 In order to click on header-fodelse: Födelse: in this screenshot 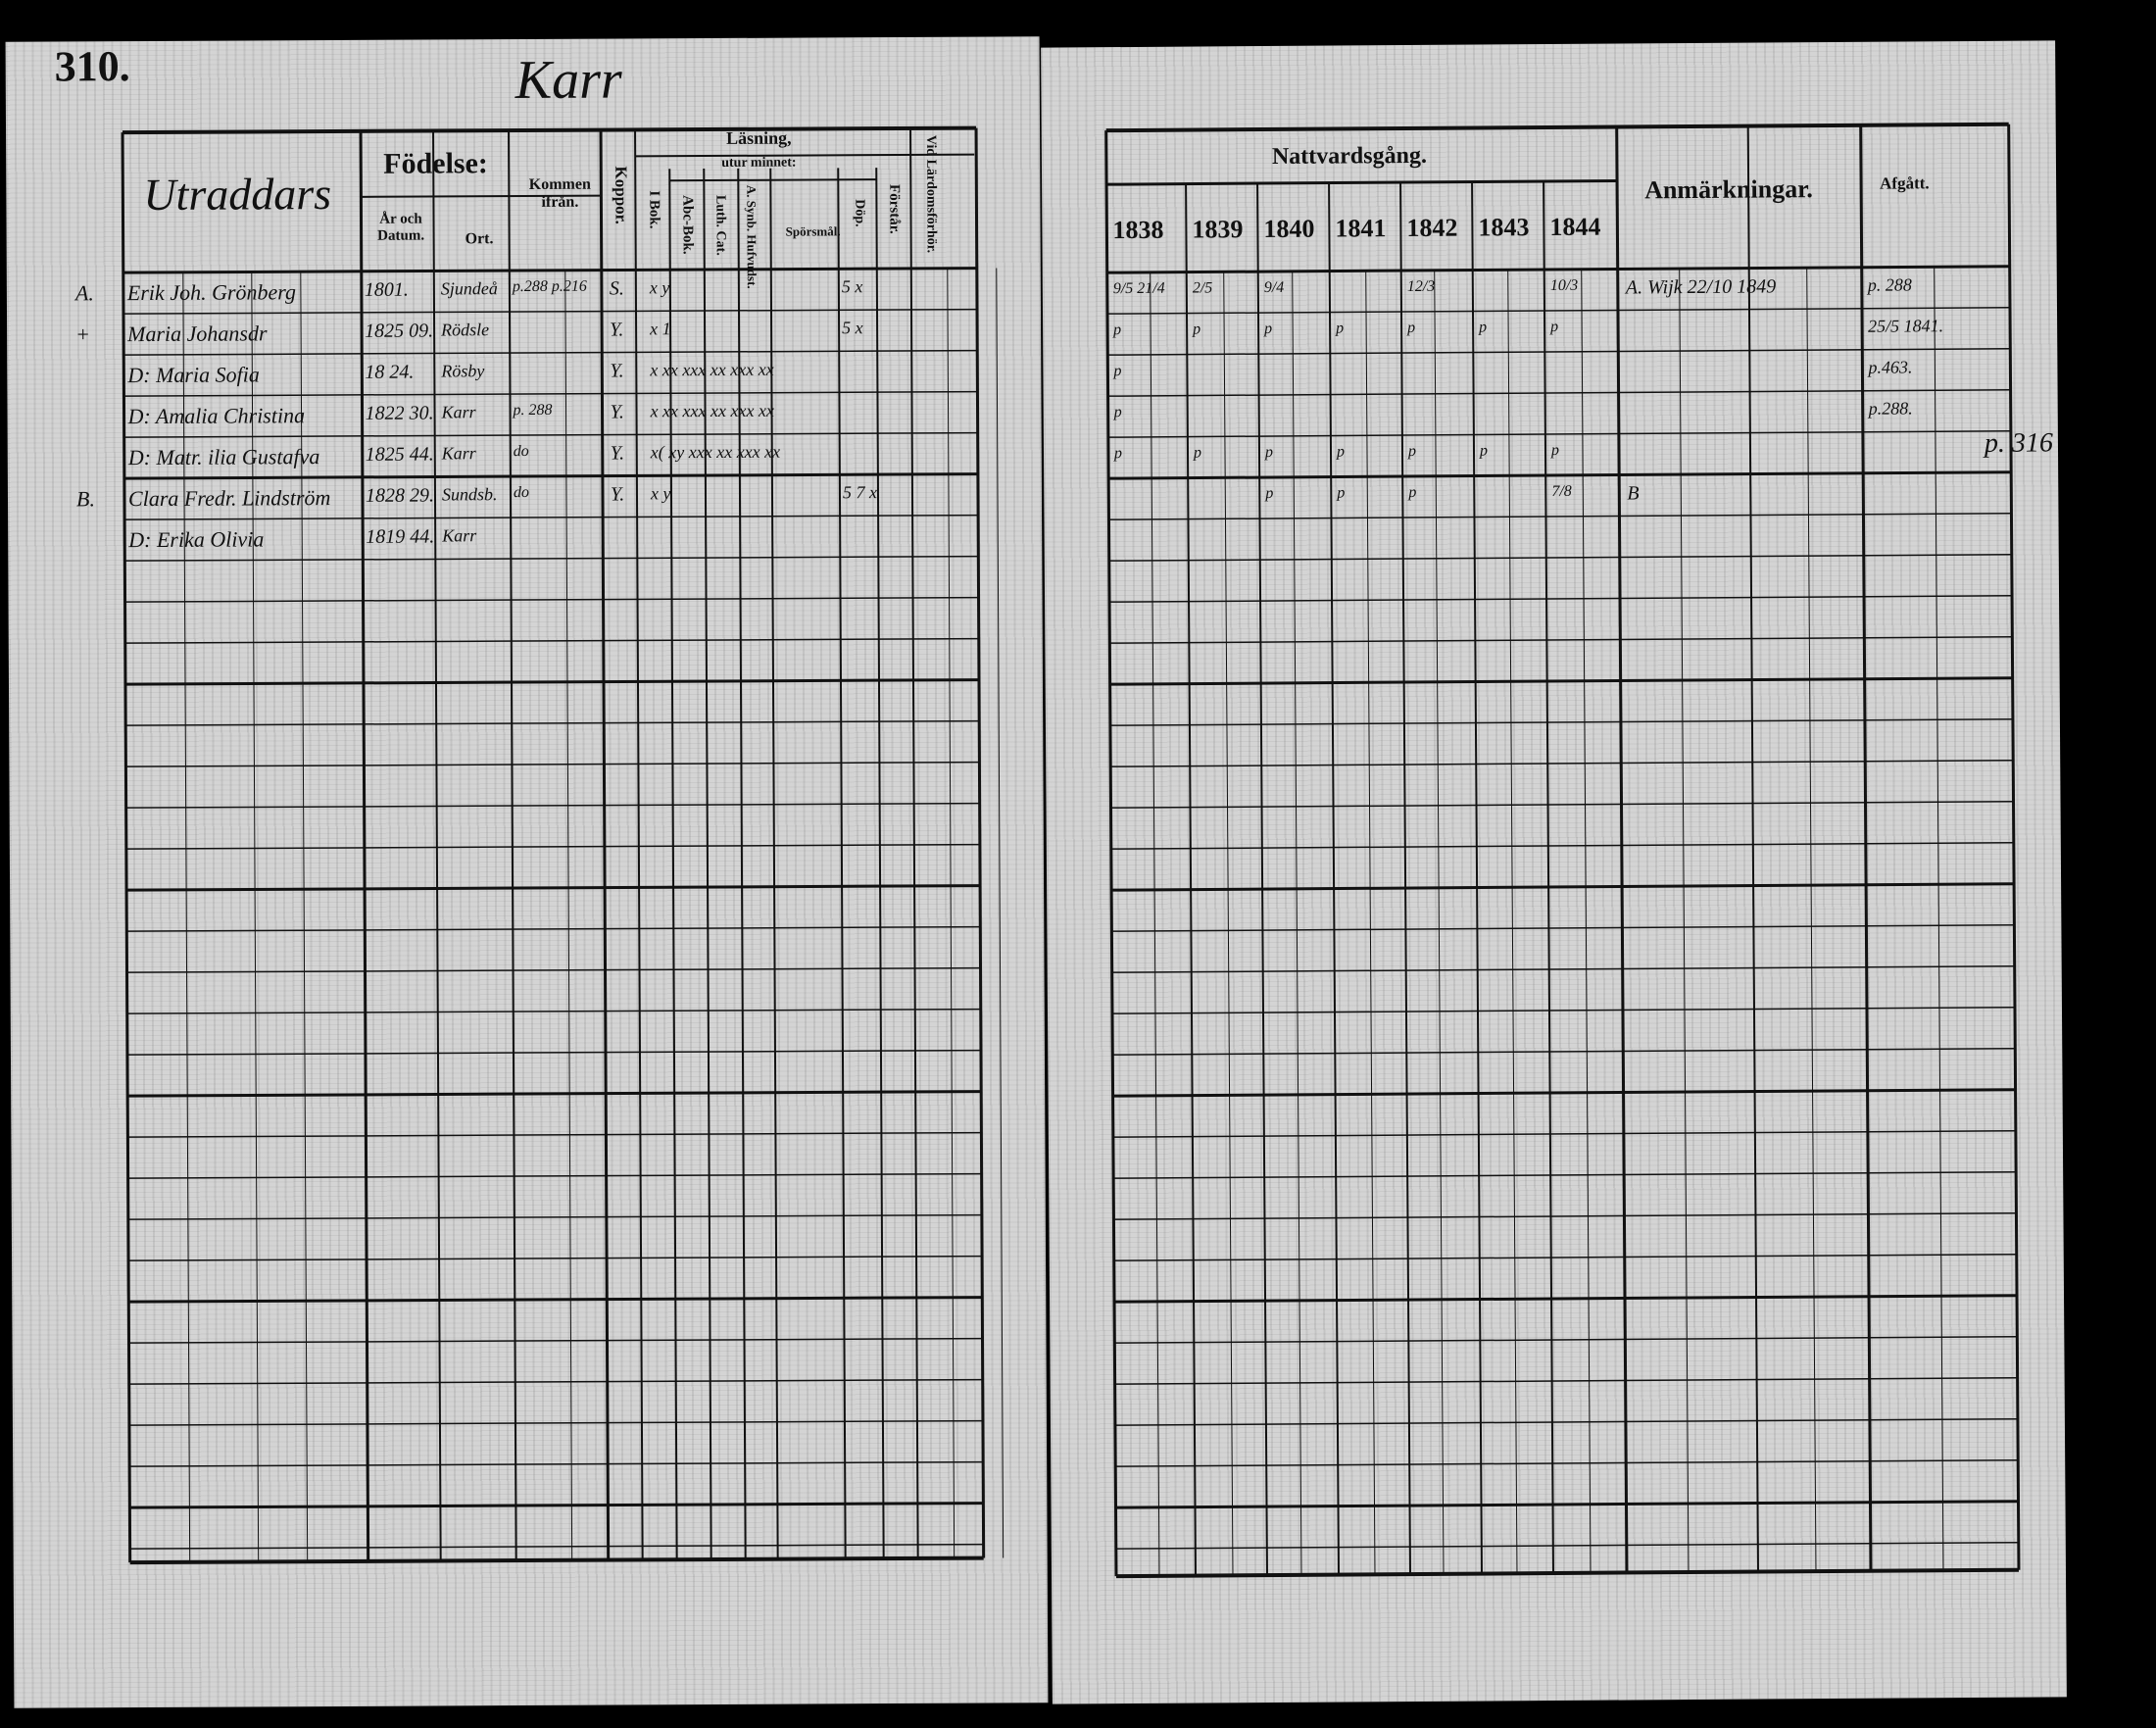, I will do `click(435, 163)`.